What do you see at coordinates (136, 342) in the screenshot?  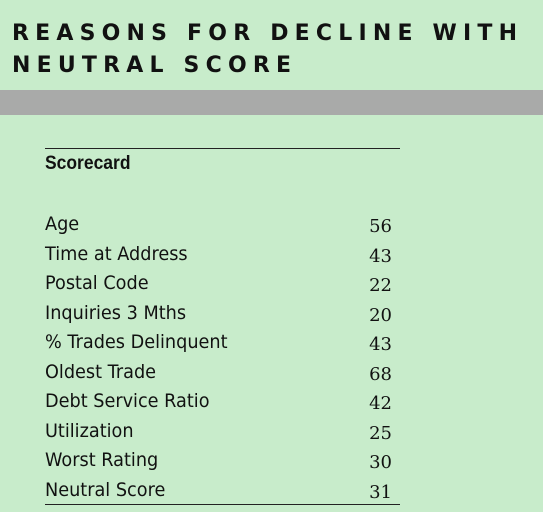 I see `row-label: % Trades Delinquent` at bounding box center [136, 342].